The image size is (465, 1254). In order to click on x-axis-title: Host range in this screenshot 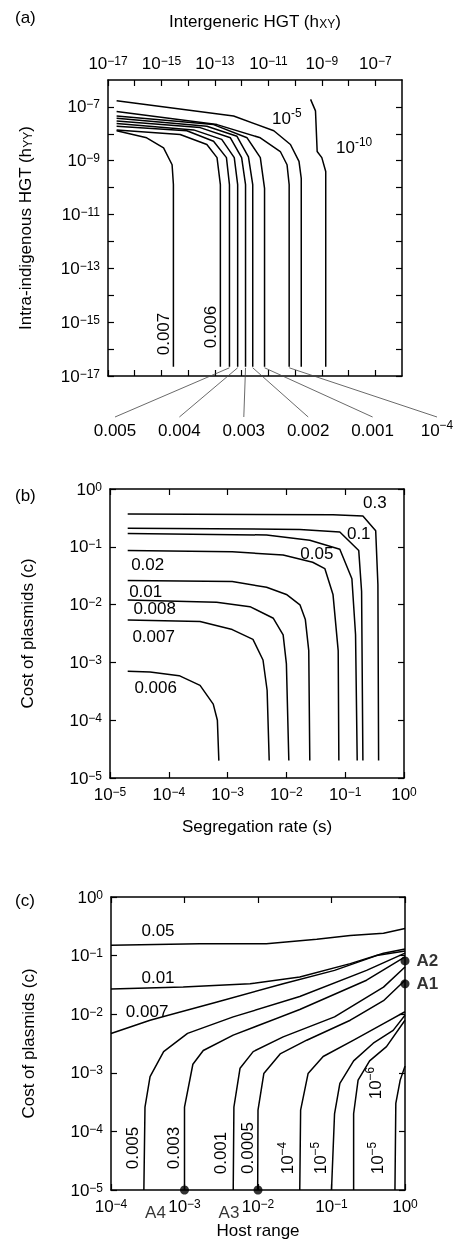, I will do `click(258, 1230)`.